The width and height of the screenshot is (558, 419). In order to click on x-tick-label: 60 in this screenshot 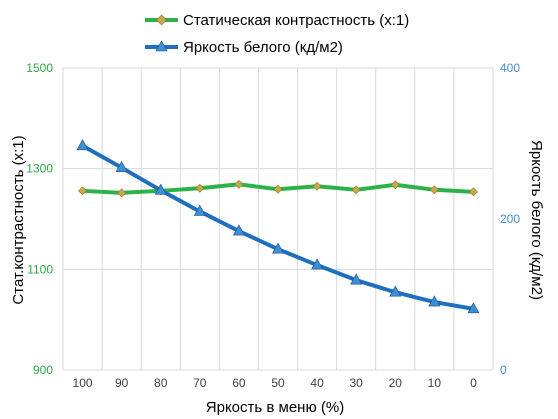, I will do `click(239, 383)`.